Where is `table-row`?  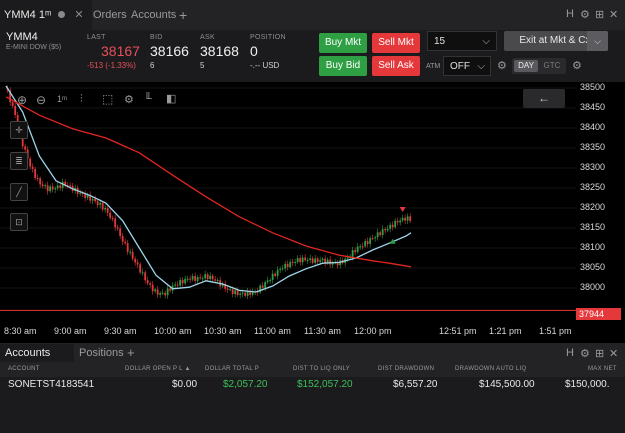
table-row is located at coordinates (312, 385).